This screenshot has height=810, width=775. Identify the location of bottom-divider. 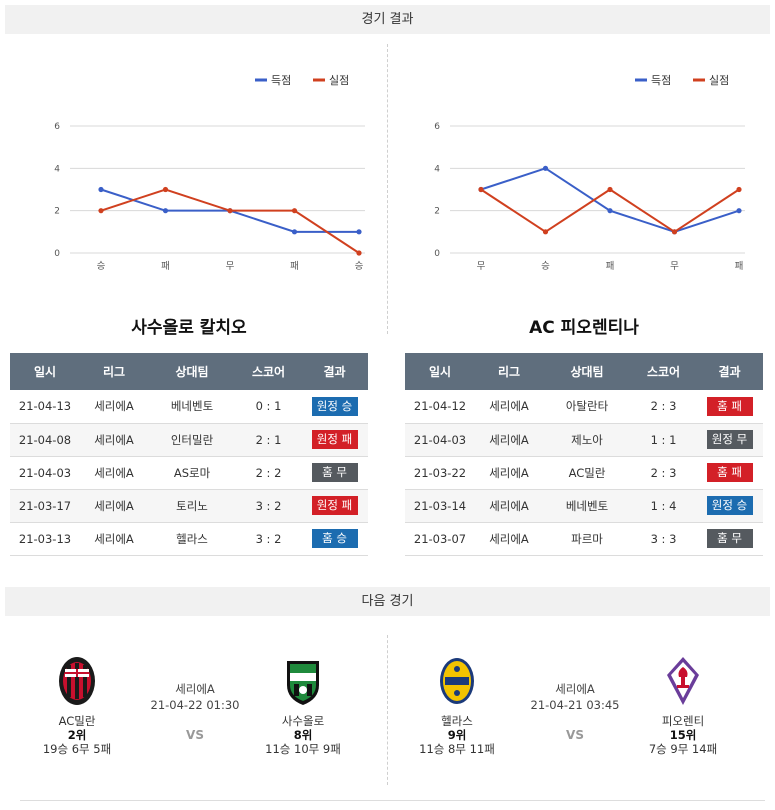
(392, 800).